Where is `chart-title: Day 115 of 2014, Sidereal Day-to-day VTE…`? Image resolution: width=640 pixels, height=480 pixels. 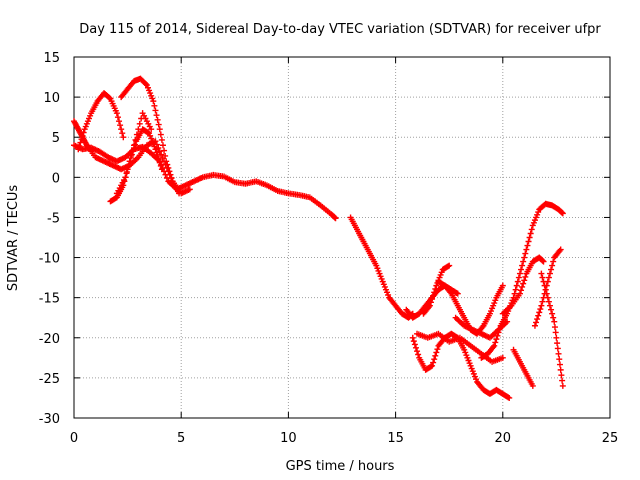
chart-title: Day 115 of 2014, Sidereal Day-to-day VTE… is located at coordinates (340, 29).